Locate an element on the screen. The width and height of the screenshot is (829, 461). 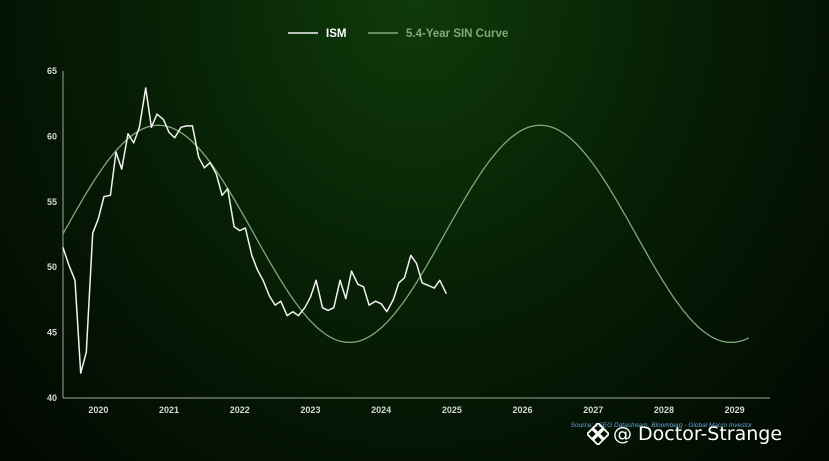
x-tick-label: 2027 is located at coordinates (593, 410).